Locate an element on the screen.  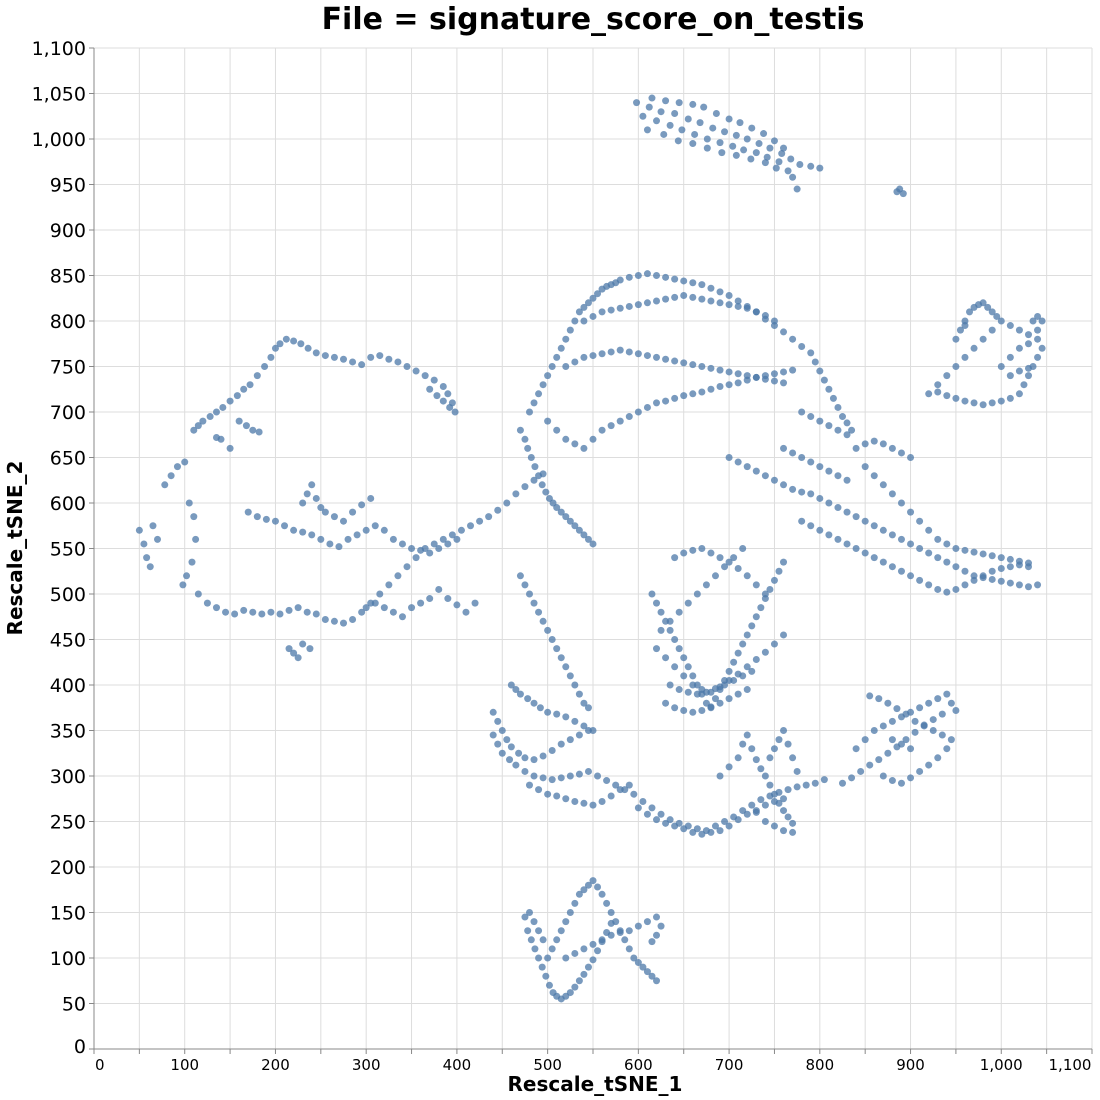
x-tick-label: 800 is located at coordinates (819, 1065).